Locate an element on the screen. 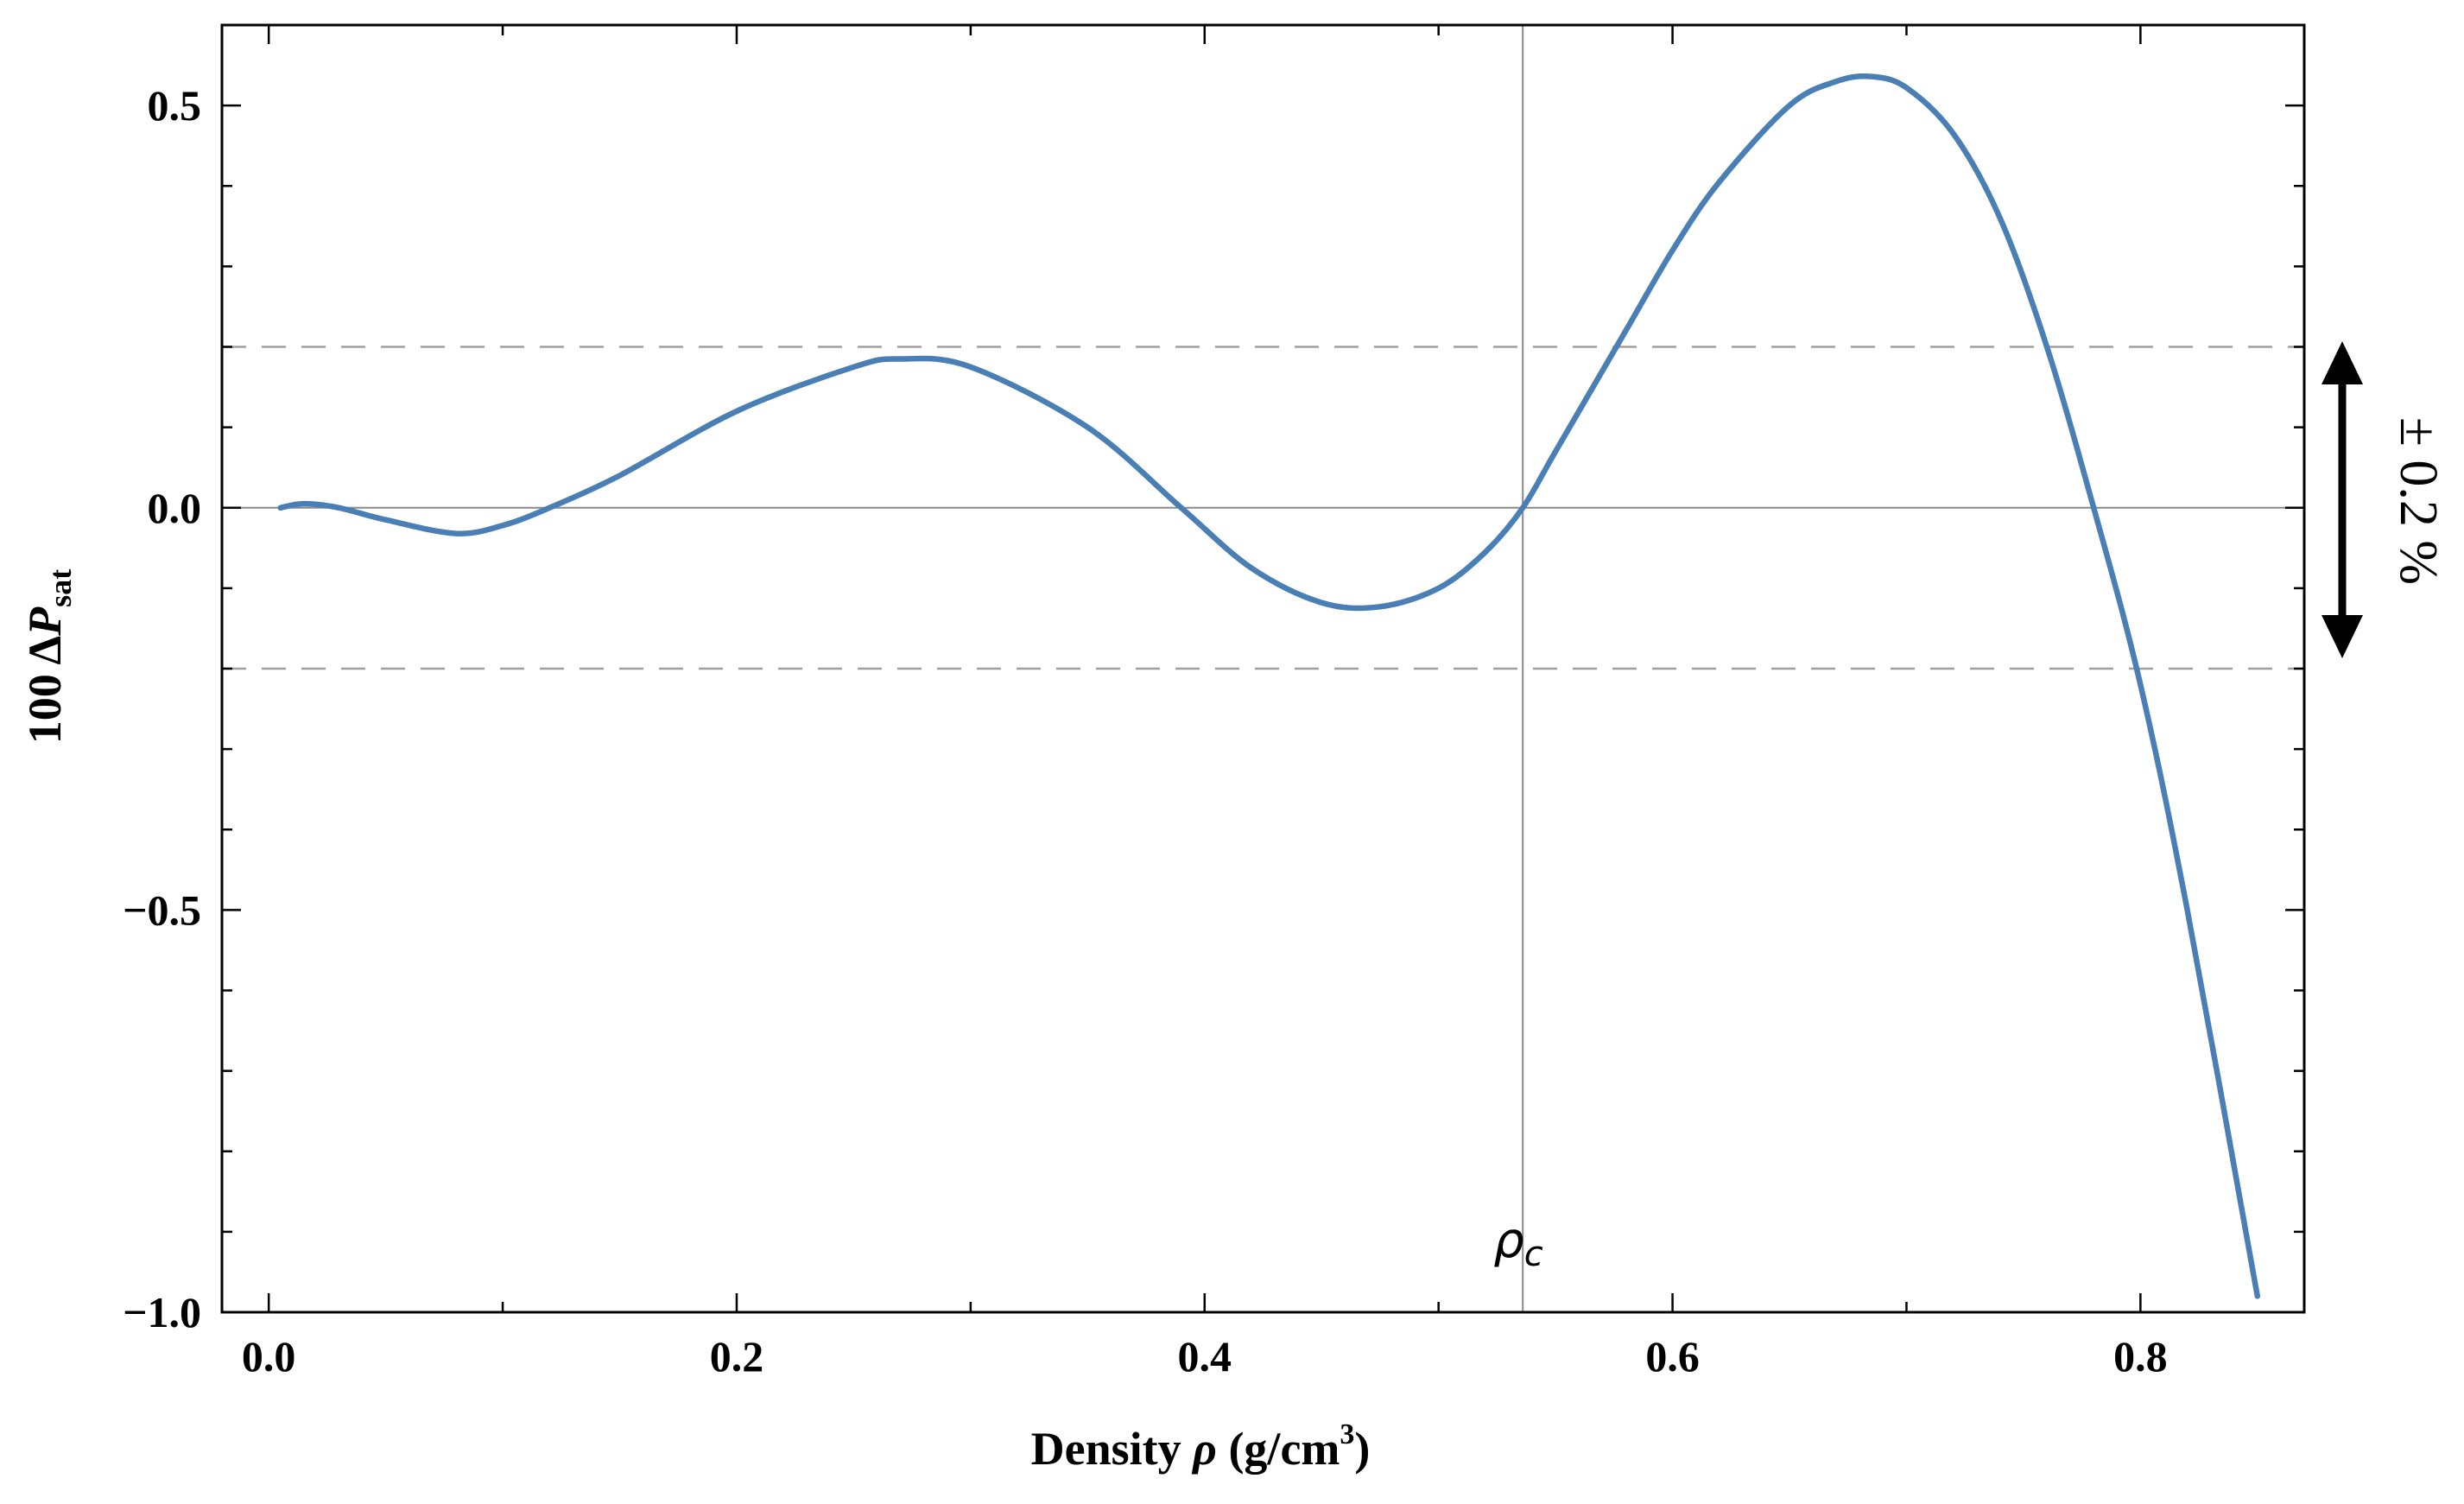 The width and height of the screenshot is (2464, 1504). x-tick-label: 0.6 is located at coordinates (1672, 1356).